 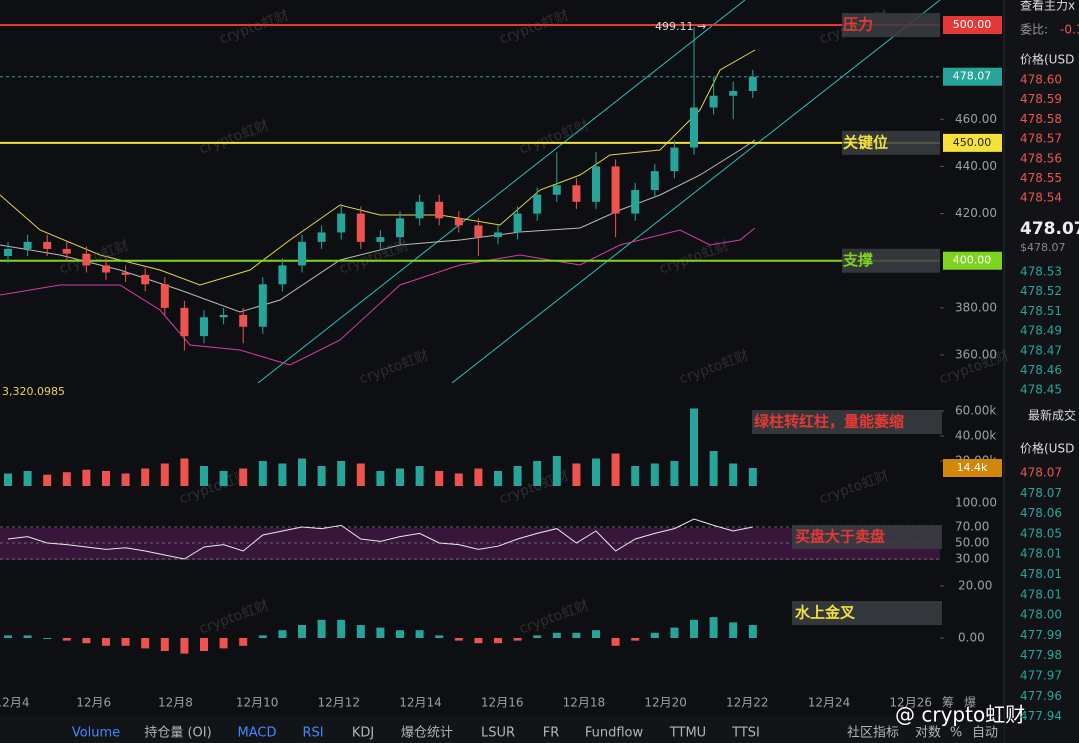 I want to click on bid-price: 478.51, so click(x=1041, y=311).